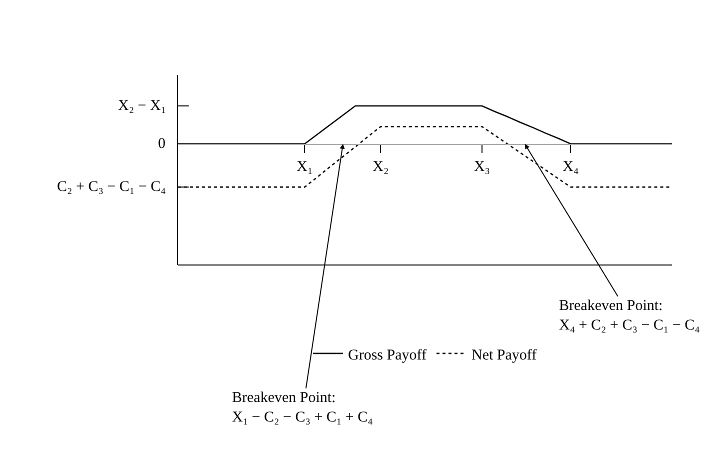 The width and height of the screenshot is (707, 464). Describe the element at coordinates (387, 355) in the screenshot. I see `legend-label: Gross Payoff` at that location.